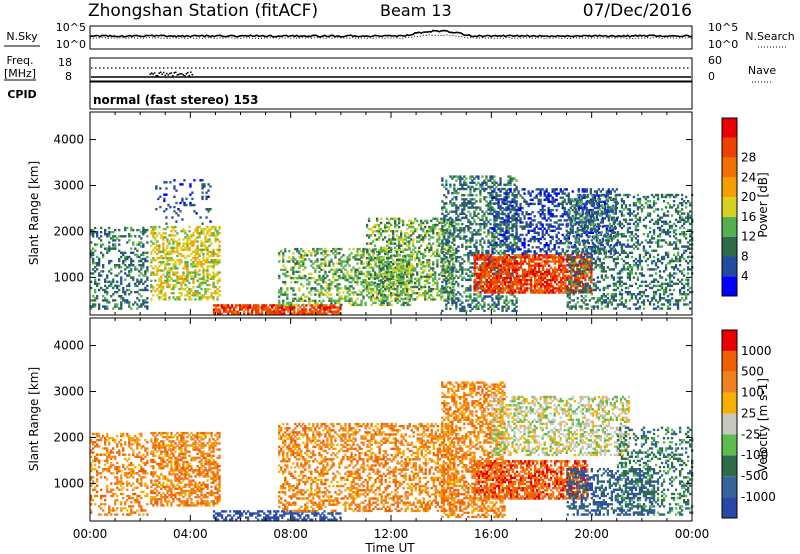  Describe the element at coordinates (71, 44) in the screenshot. I see `noise-left-tick-bottom: 10^0` at that location.